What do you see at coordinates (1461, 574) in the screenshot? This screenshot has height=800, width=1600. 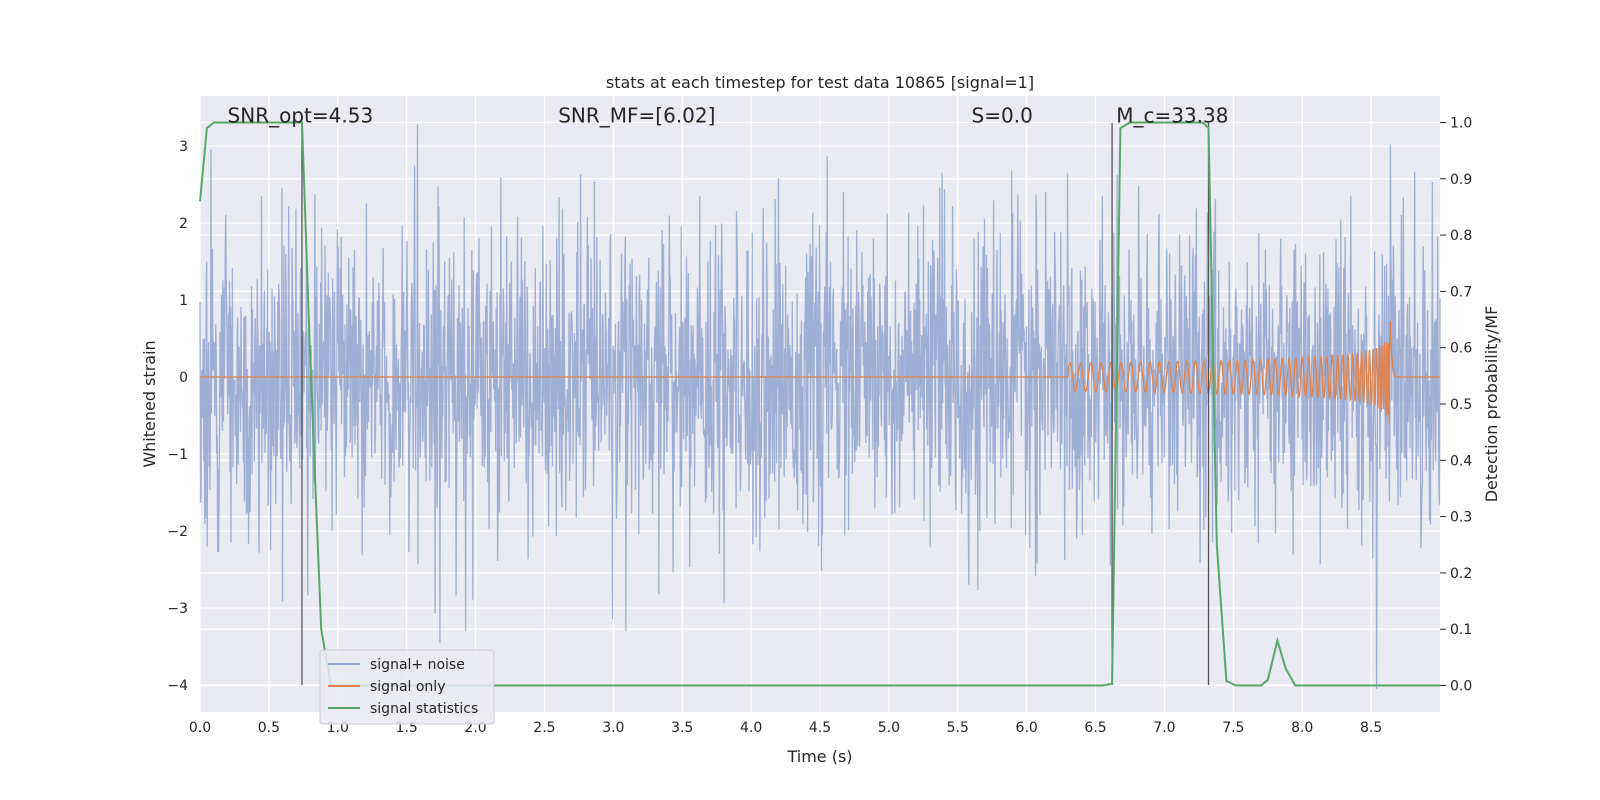 I see `y2-tick-label-2: 0.2` at bounding box center [1461, 574].